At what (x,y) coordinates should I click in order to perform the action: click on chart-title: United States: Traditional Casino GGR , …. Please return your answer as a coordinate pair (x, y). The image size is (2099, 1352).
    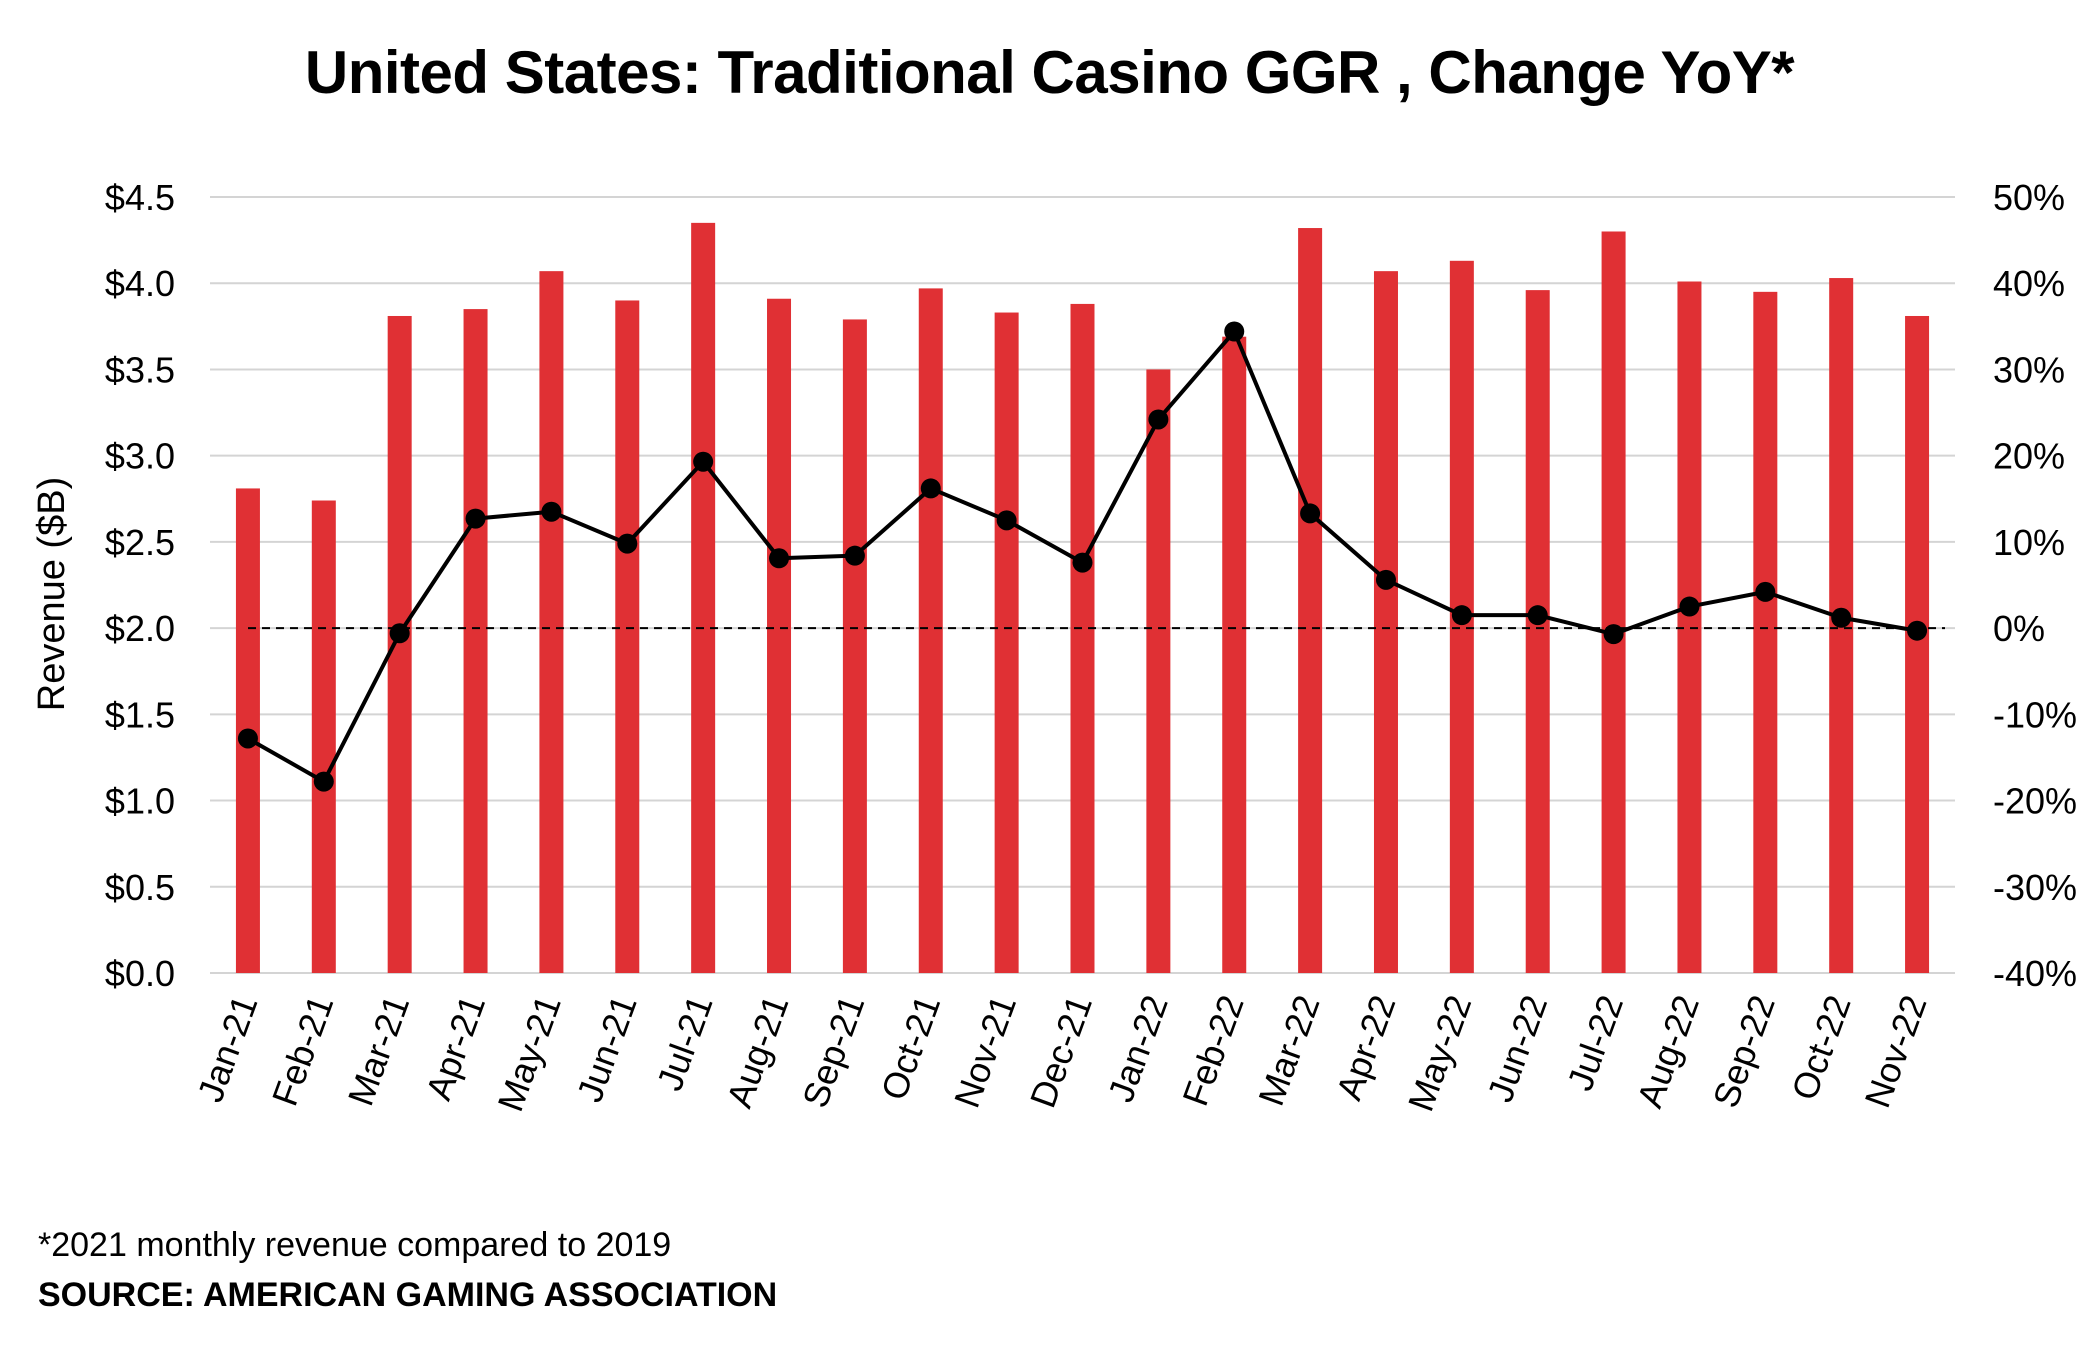
    Looking at the image, I should click on (1049, 72).